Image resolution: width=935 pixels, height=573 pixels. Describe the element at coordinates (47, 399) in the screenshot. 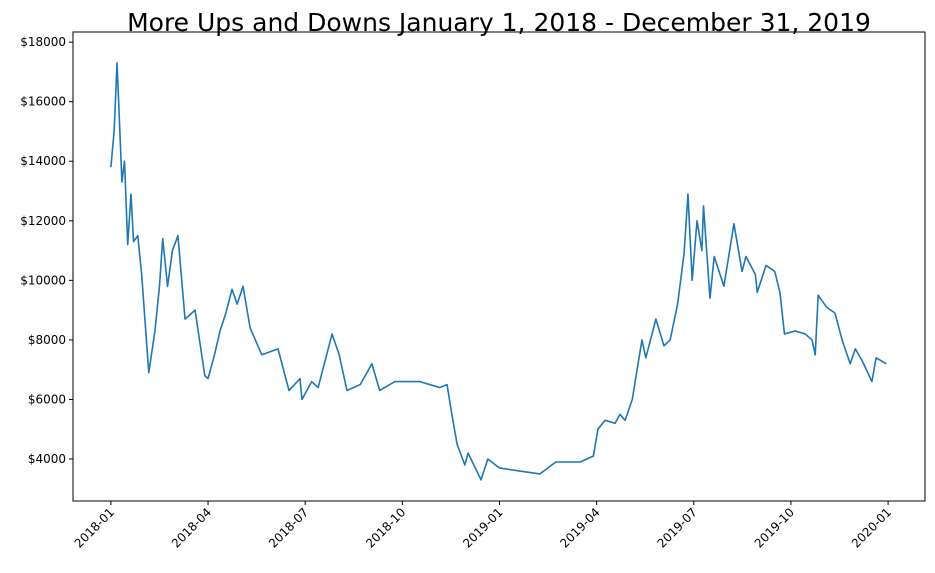

I see `y-tick-label: $6000` at that location.